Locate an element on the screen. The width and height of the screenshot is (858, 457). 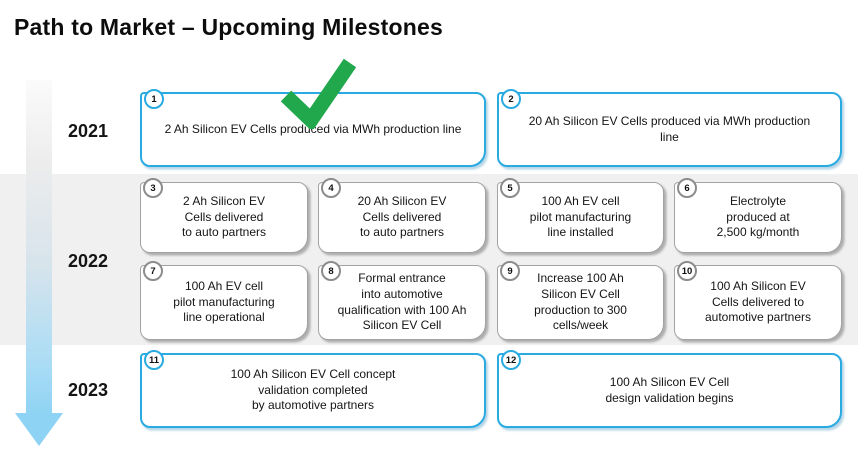
milestone-number-badge: 8 is located at coordinates (331, 271).